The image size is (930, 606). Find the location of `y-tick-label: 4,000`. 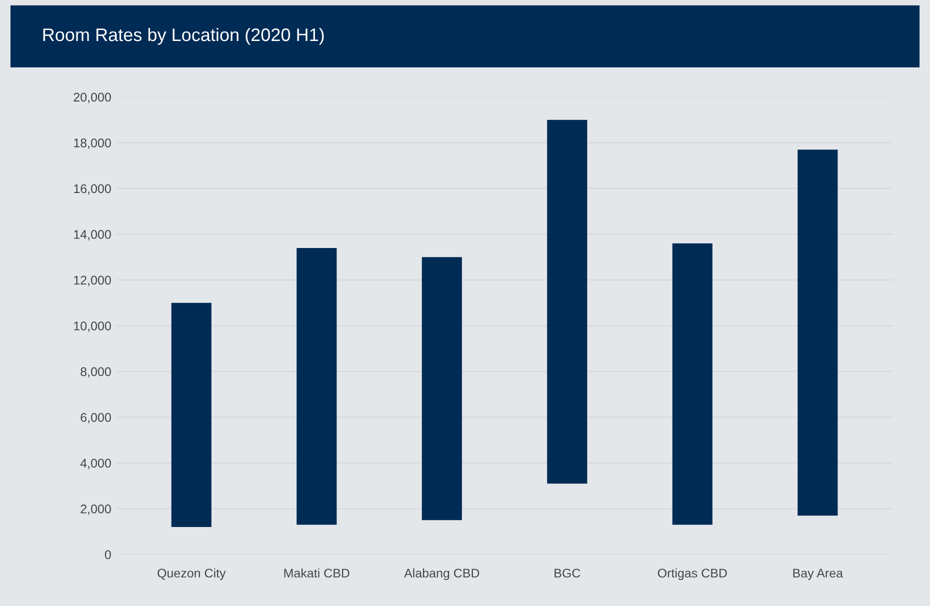

y-tick-label: 4,000 is located at coordinates (95, 464).